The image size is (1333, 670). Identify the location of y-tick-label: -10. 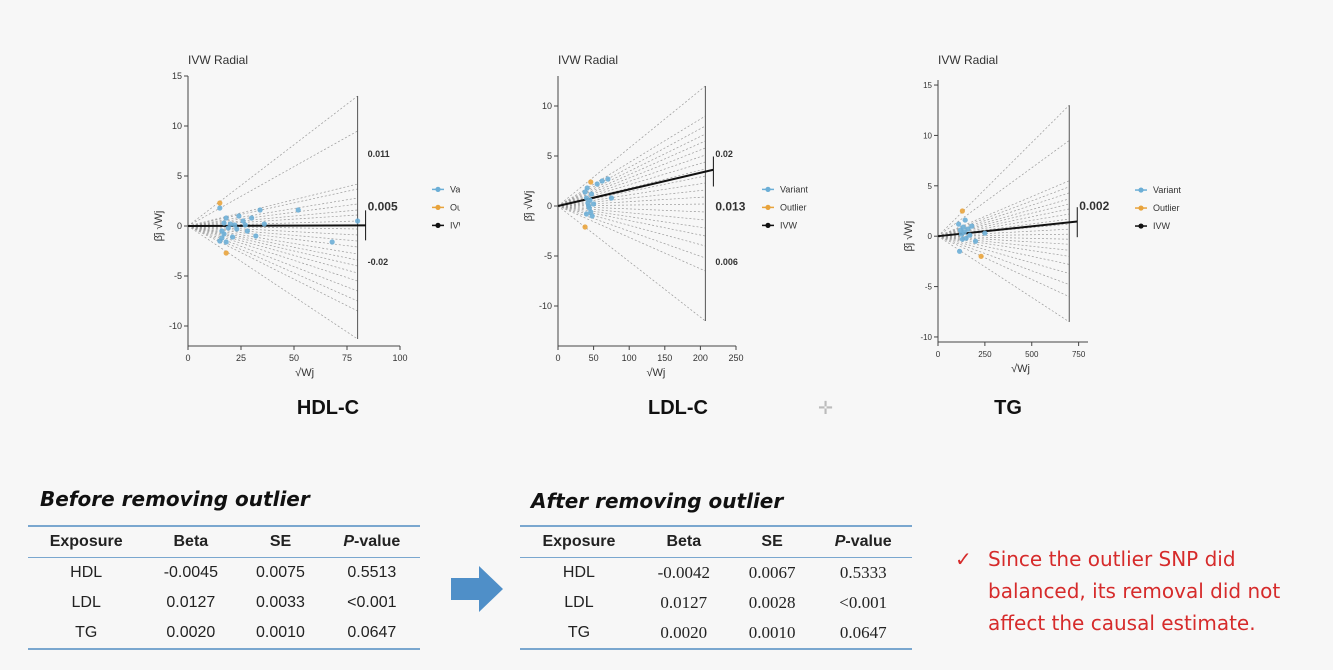
(926, 337).